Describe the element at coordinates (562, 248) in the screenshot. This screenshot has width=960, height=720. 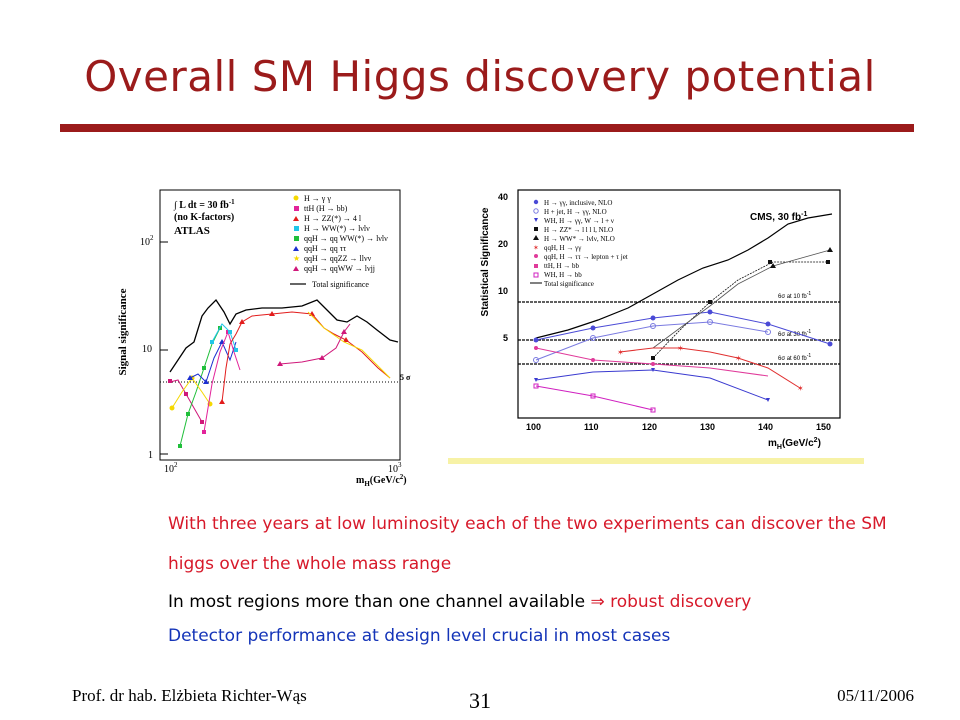
I see `svg-text: qqH, H → γγ` at that location.